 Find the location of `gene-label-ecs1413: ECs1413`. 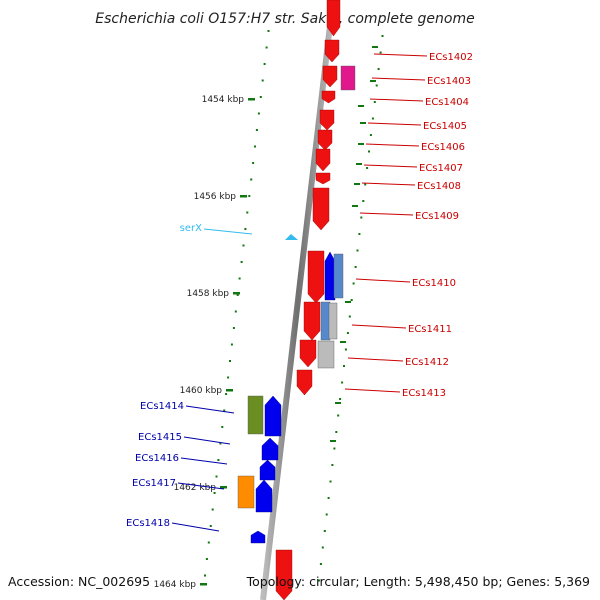

gene-label-ecs1413: ECs1413 is located at coordinates (424, 393).